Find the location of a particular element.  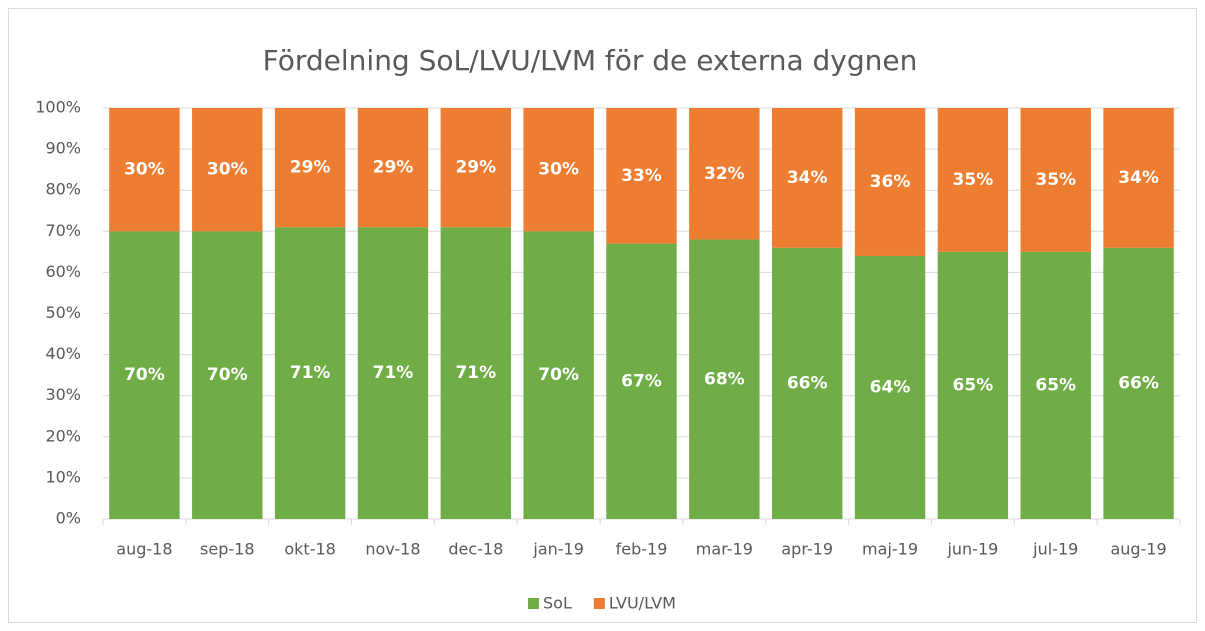

data-label: 68% is located at coordinates (724, 379).